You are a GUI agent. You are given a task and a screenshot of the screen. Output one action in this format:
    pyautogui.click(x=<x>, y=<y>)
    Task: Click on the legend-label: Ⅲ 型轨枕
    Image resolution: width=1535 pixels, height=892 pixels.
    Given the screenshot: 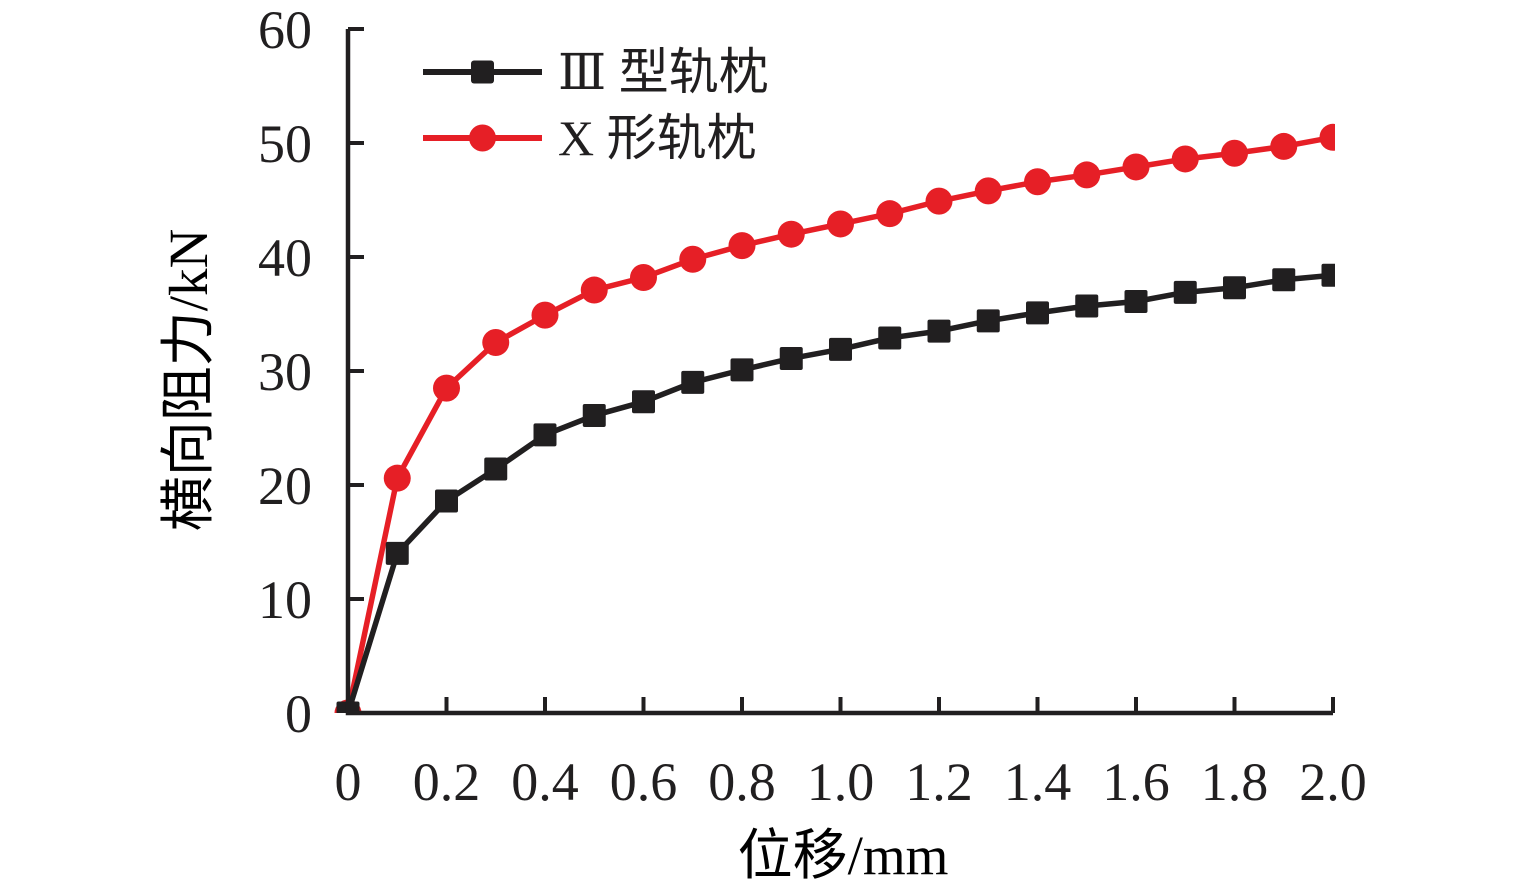 What is the action you would take?
    pyautogui.click(x=663, y=72)
    